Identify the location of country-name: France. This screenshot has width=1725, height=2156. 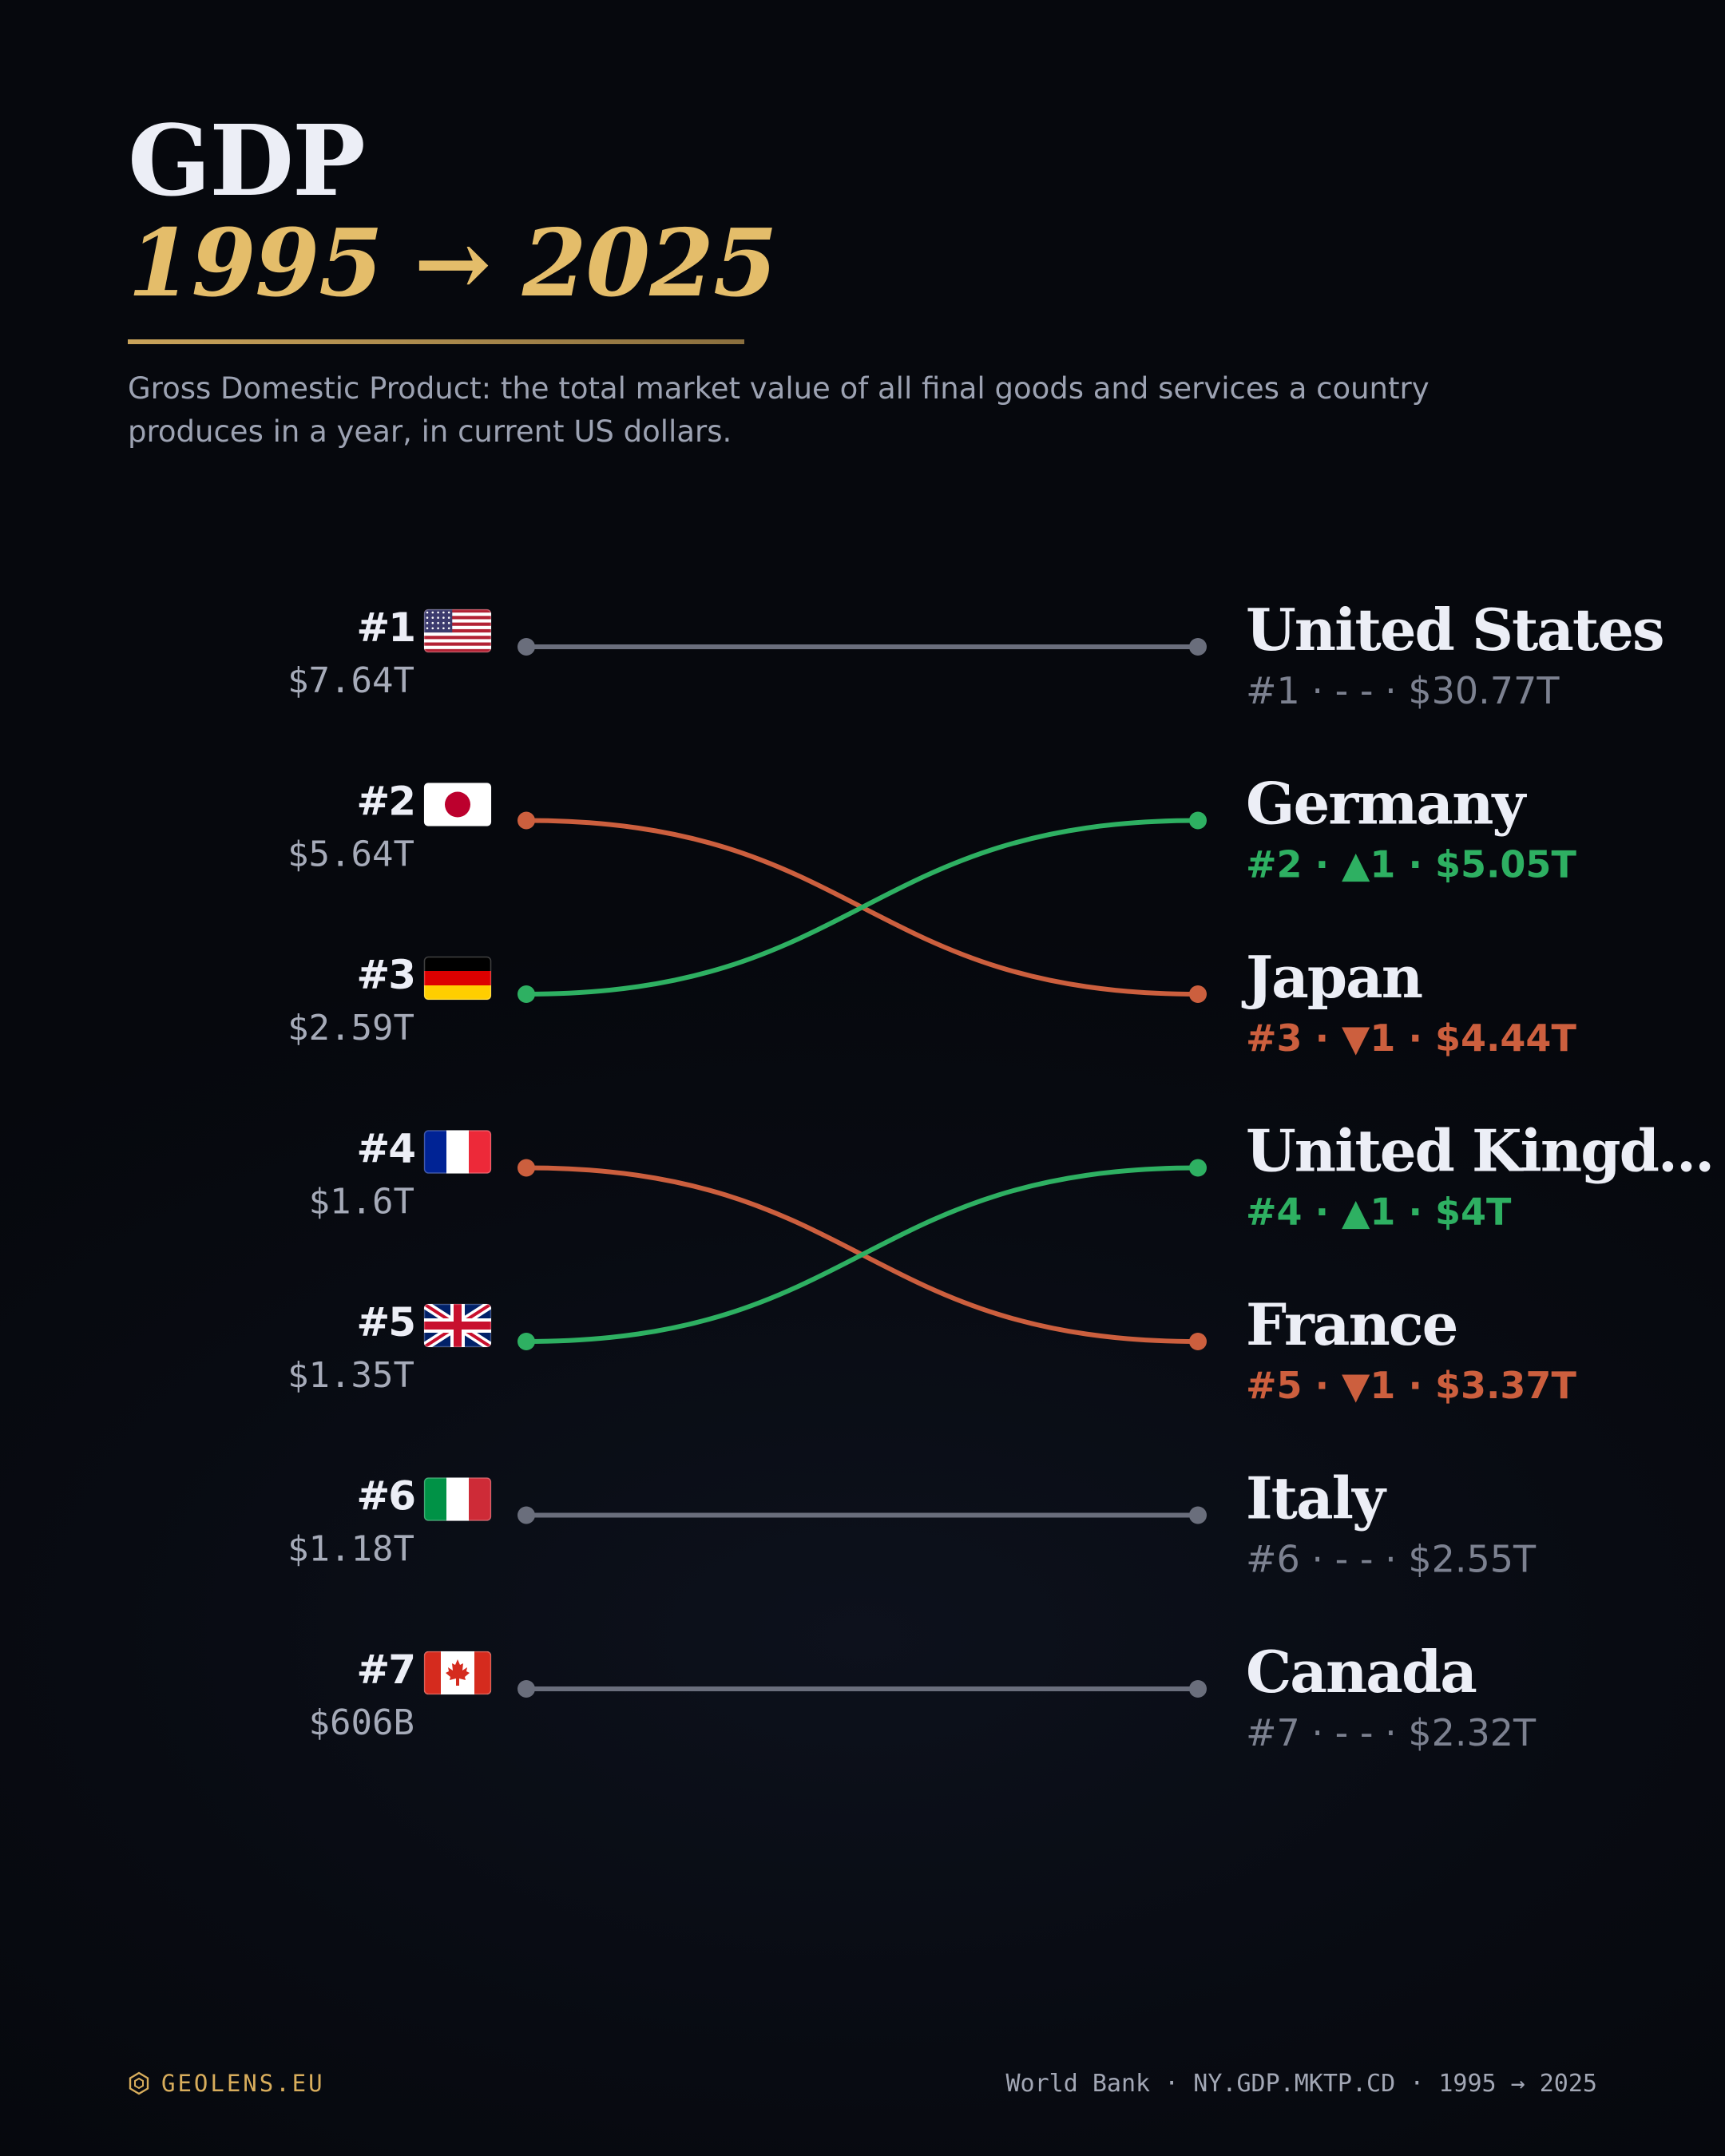
(1352, 1324).